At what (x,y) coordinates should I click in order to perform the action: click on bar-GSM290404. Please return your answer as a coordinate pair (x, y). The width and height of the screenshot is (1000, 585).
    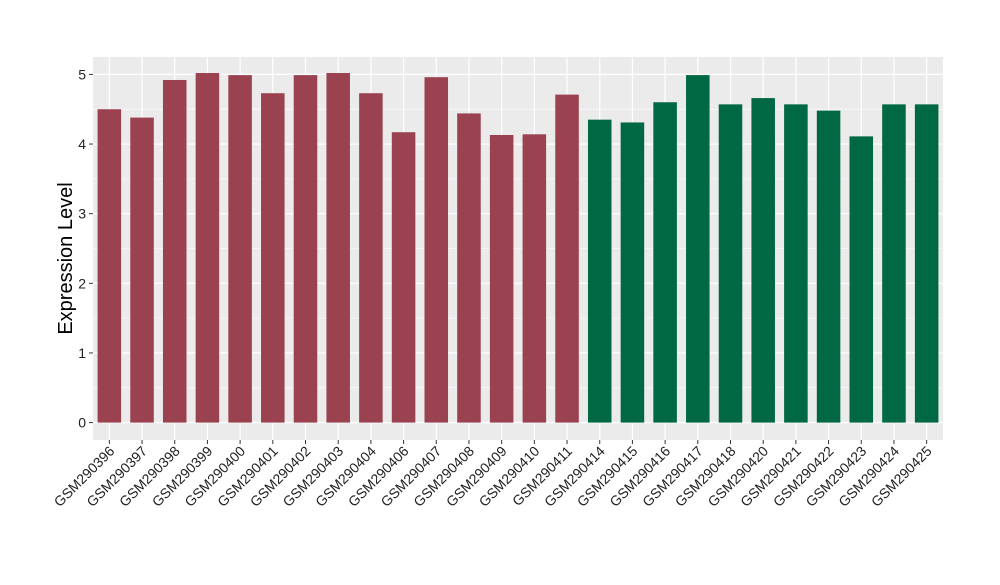
    Looking at the image, I should click on (371, 258).